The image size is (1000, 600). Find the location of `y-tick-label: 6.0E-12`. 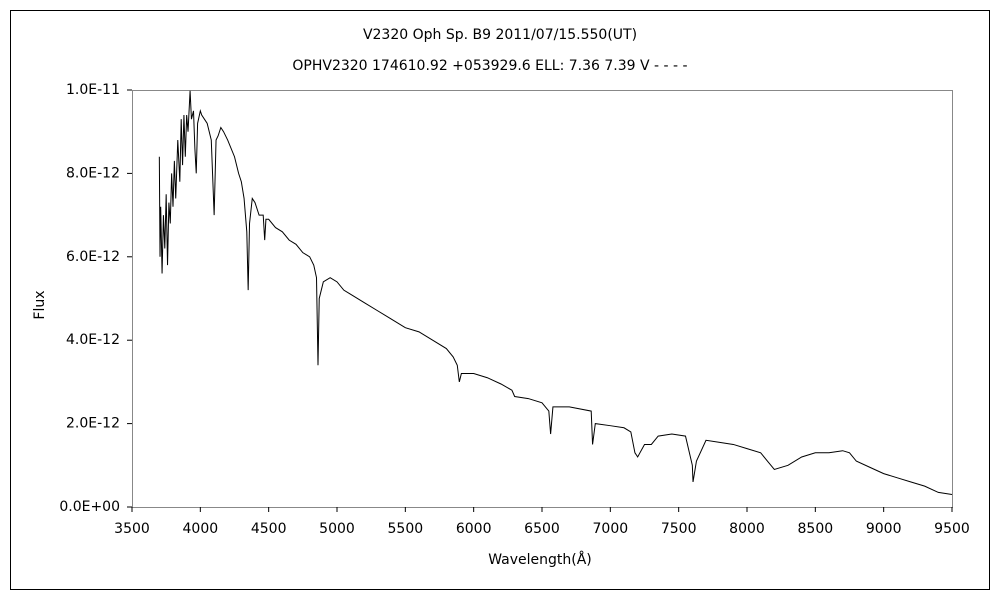

y-tick-label: 6.0E-12 is located at coordinates (93, 257).